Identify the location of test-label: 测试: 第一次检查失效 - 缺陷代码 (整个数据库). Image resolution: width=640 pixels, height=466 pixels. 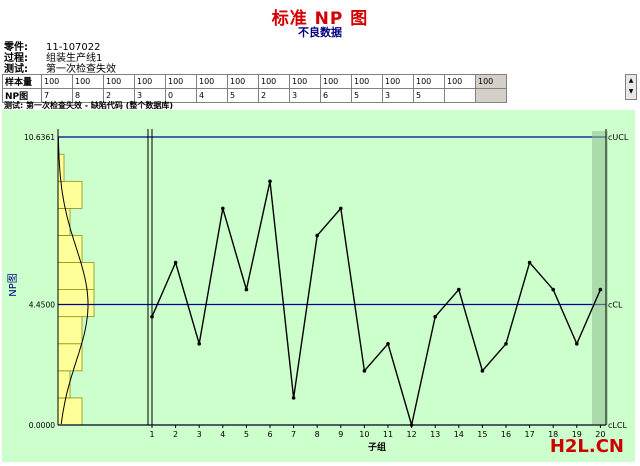
(88, 105).